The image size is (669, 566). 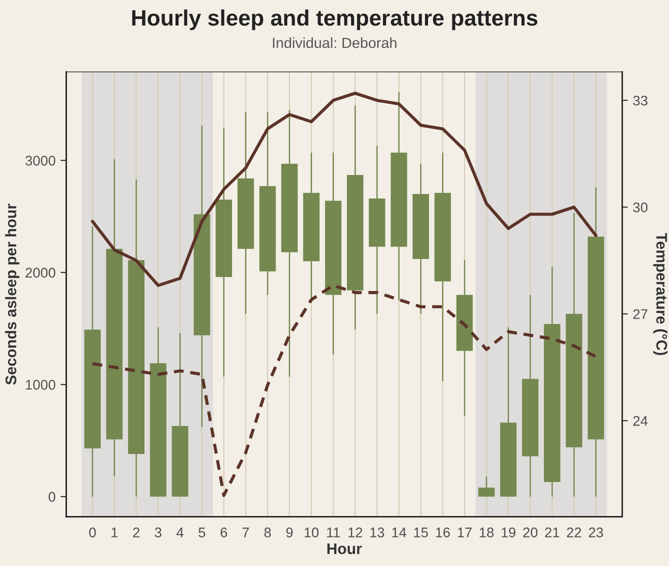 What do you see at coordinates (530, 533) in the screenshot?
I see `x-tick-label: 20` at bounding box center [530, 533].